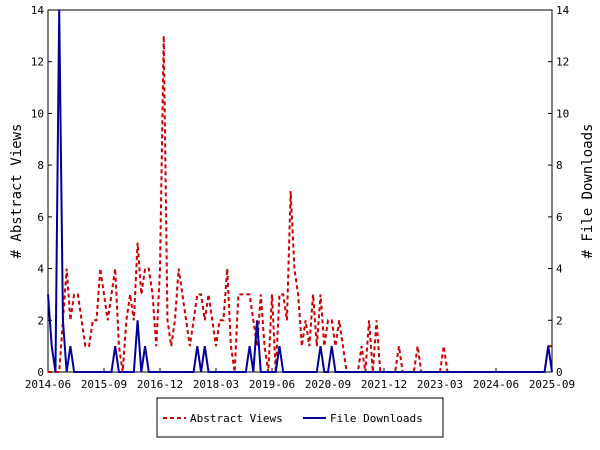 This screenshot has height=450, width=600. Describe the element at coordinates (236, 418) in the screenshot. I see `legend-label-abstract-views: Abstract Views` at that location.